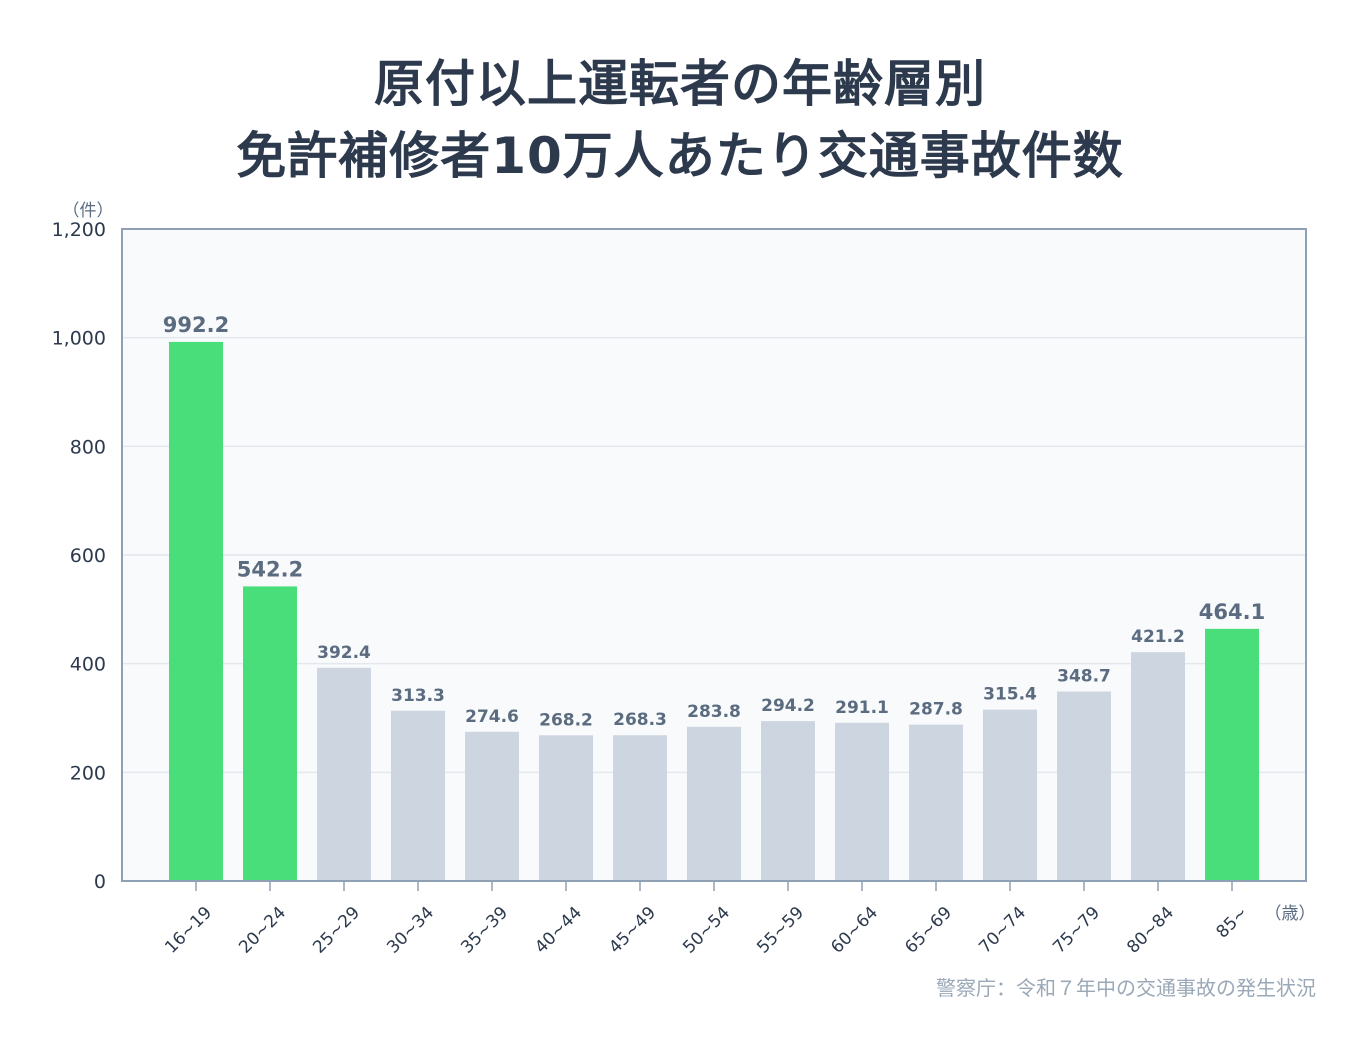 The height and width of the screenshot is (1039, 1360). I want to click on y-tick-label: 800, so click(88, 447).